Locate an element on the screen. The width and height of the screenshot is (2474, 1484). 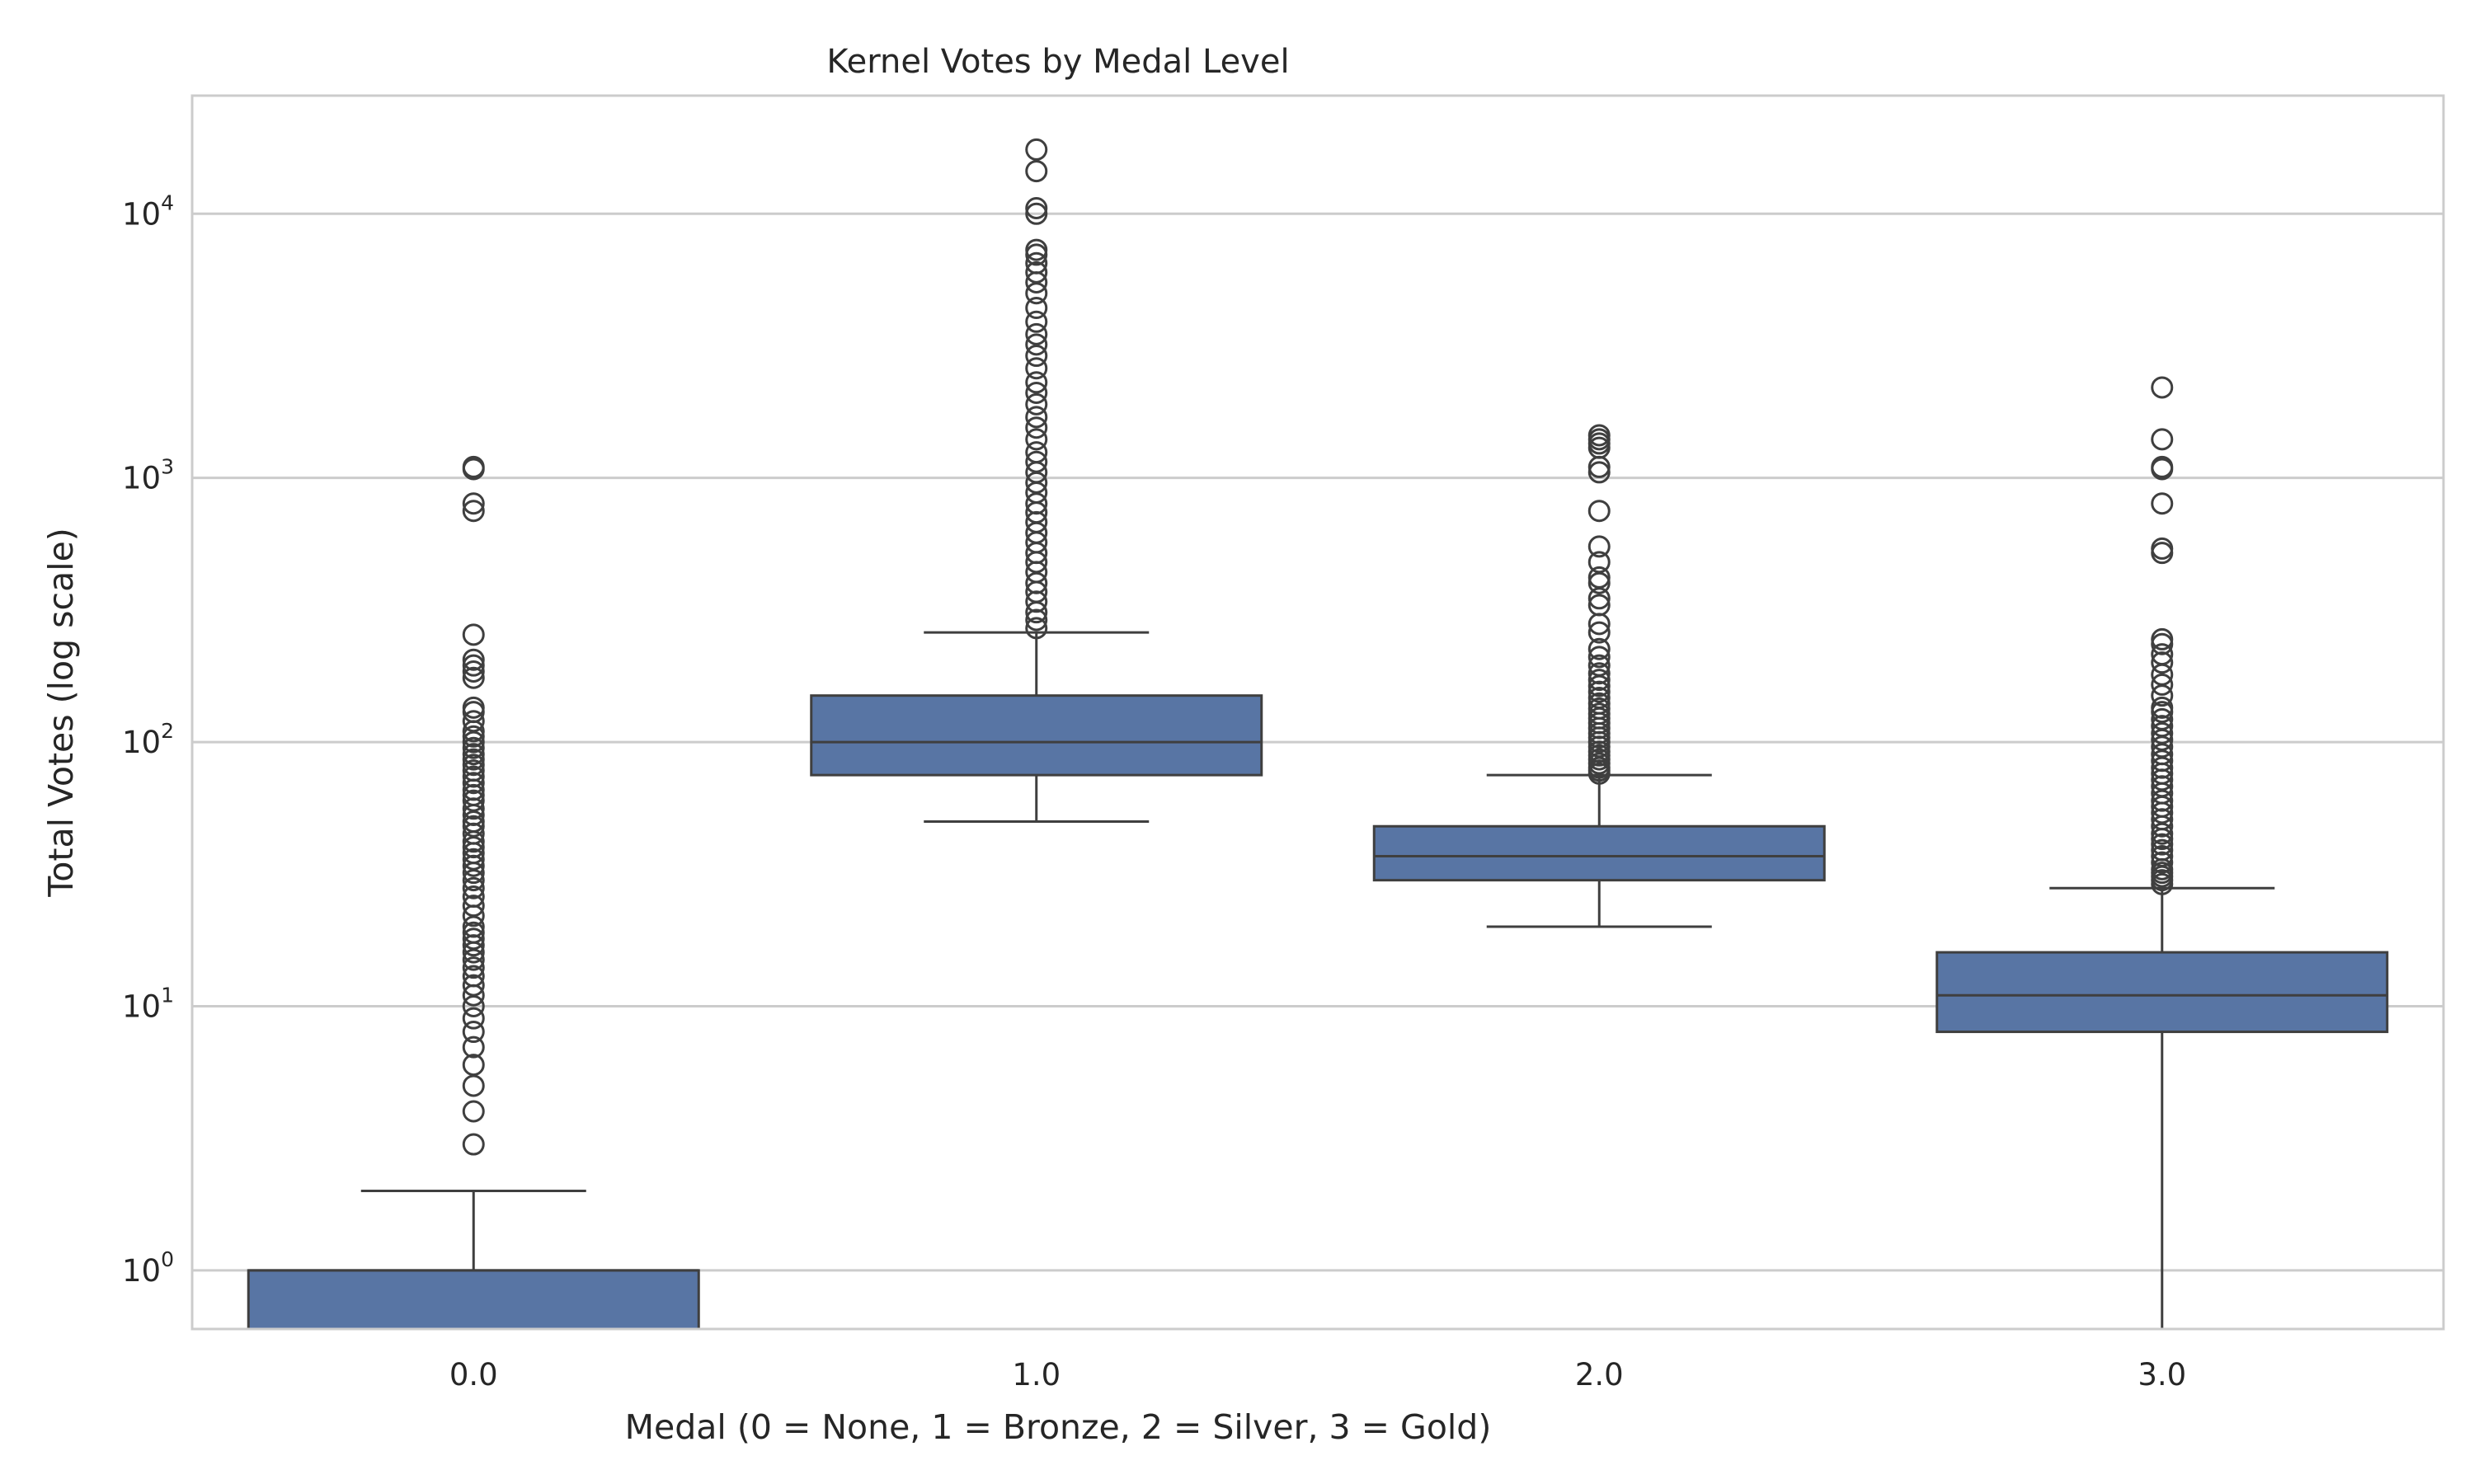
y-tick-label: 10³ is located at coordinates (148, 476).